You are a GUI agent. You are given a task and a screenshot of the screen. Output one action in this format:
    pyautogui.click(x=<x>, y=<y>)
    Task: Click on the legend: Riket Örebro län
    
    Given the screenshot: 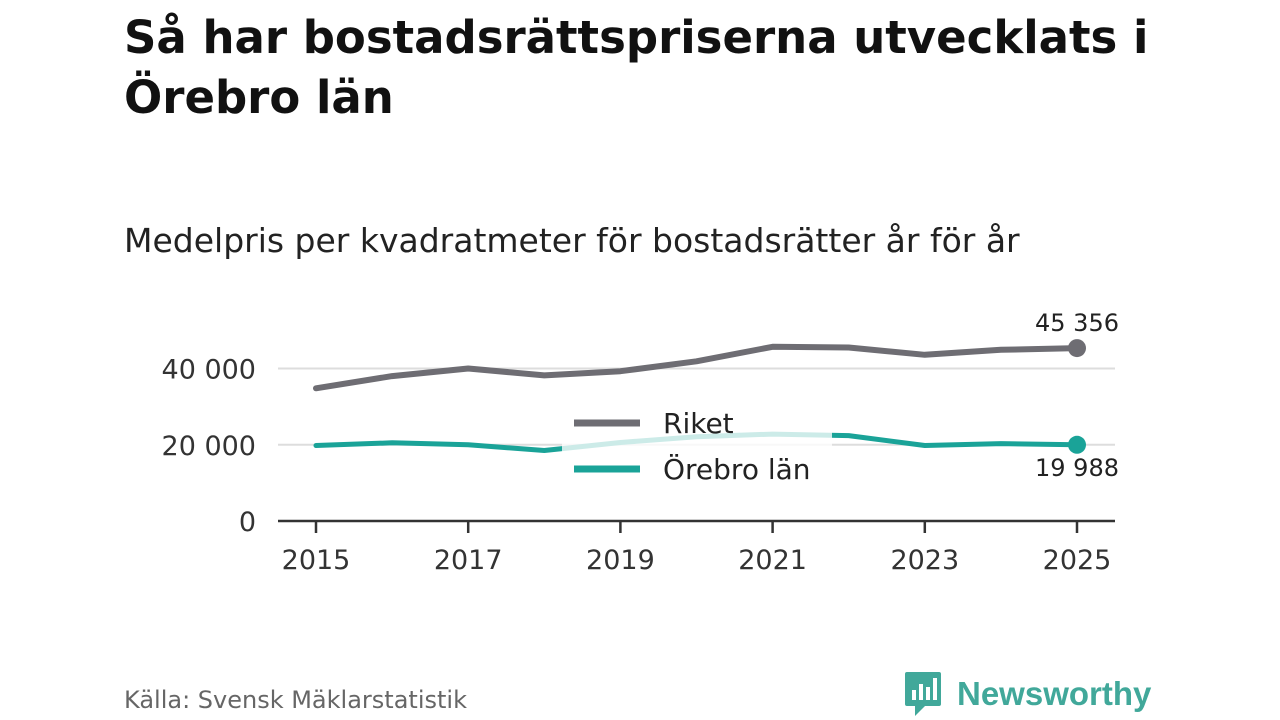 What is the action you would take?
    pyautogui.click(x=697, y=446)
    